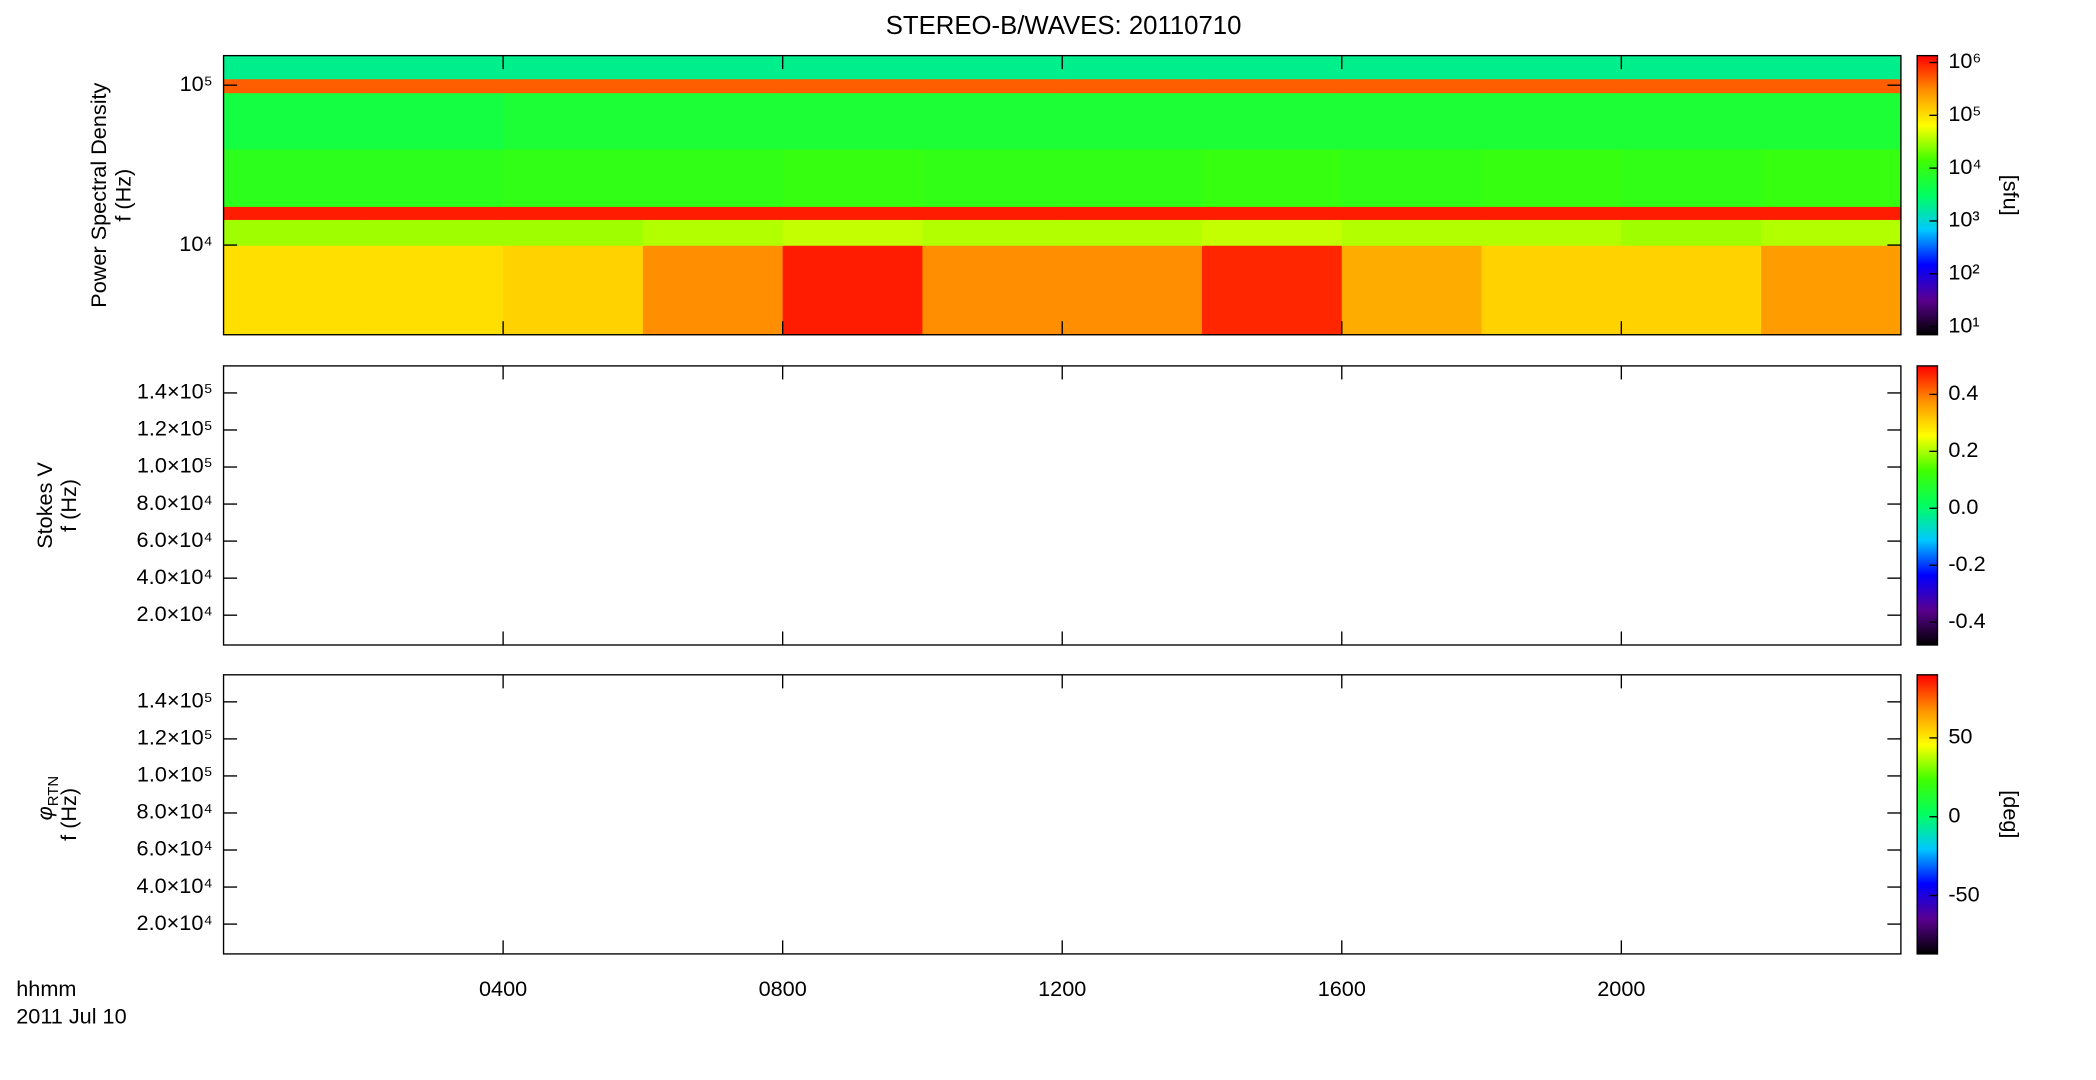 Image resolution: width=2096 pixels, height=1080 pixels. I want to click on colorbar, so click(1927, 814).